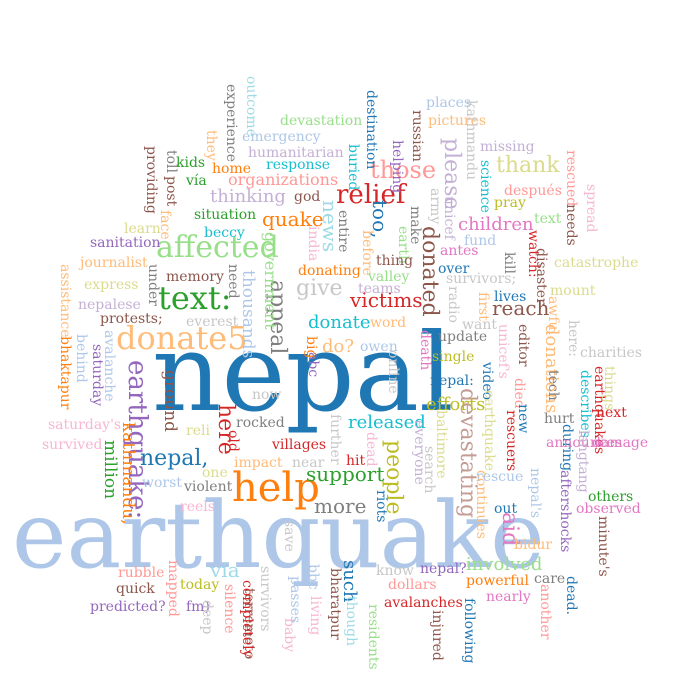  Describe the element at coordinates (387, 422) in the screenshot. I see `w-released: released` at that location.